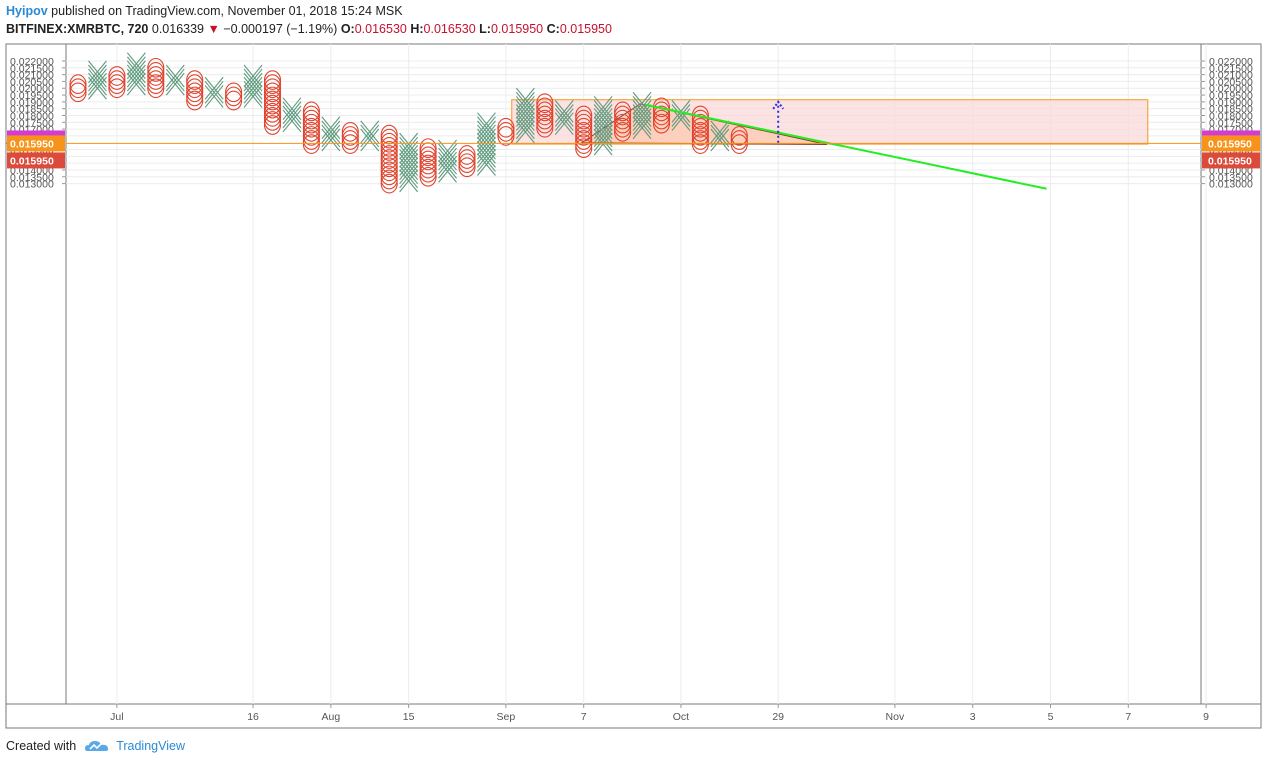 This screenshot has width=1267, height=765. I want to click on last-price: 0.016339, so click(178, 29).